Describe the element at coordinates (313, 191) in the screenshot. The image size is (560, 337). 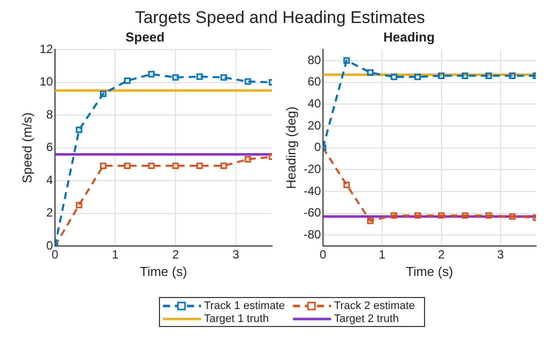
I see `y-tick-label: -40` at that location.